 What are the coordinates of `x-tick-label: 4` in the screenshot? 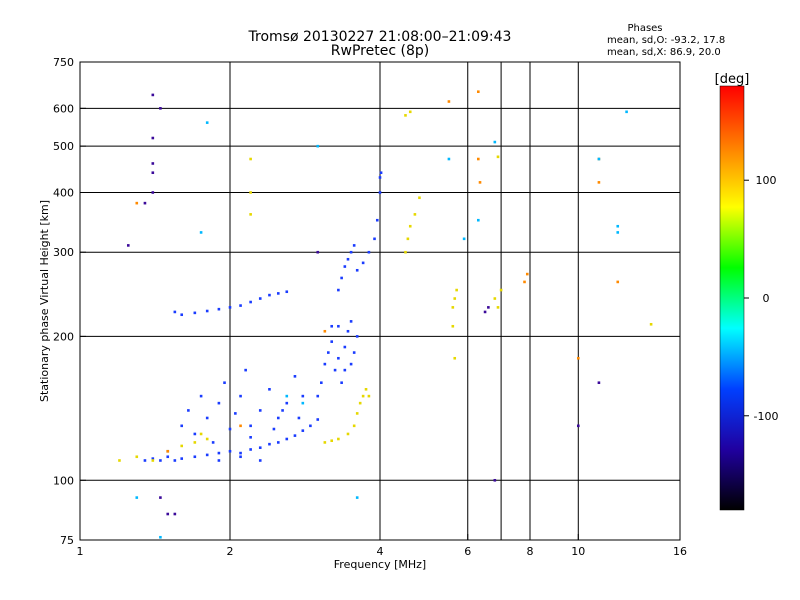 It's located at (380, 551).